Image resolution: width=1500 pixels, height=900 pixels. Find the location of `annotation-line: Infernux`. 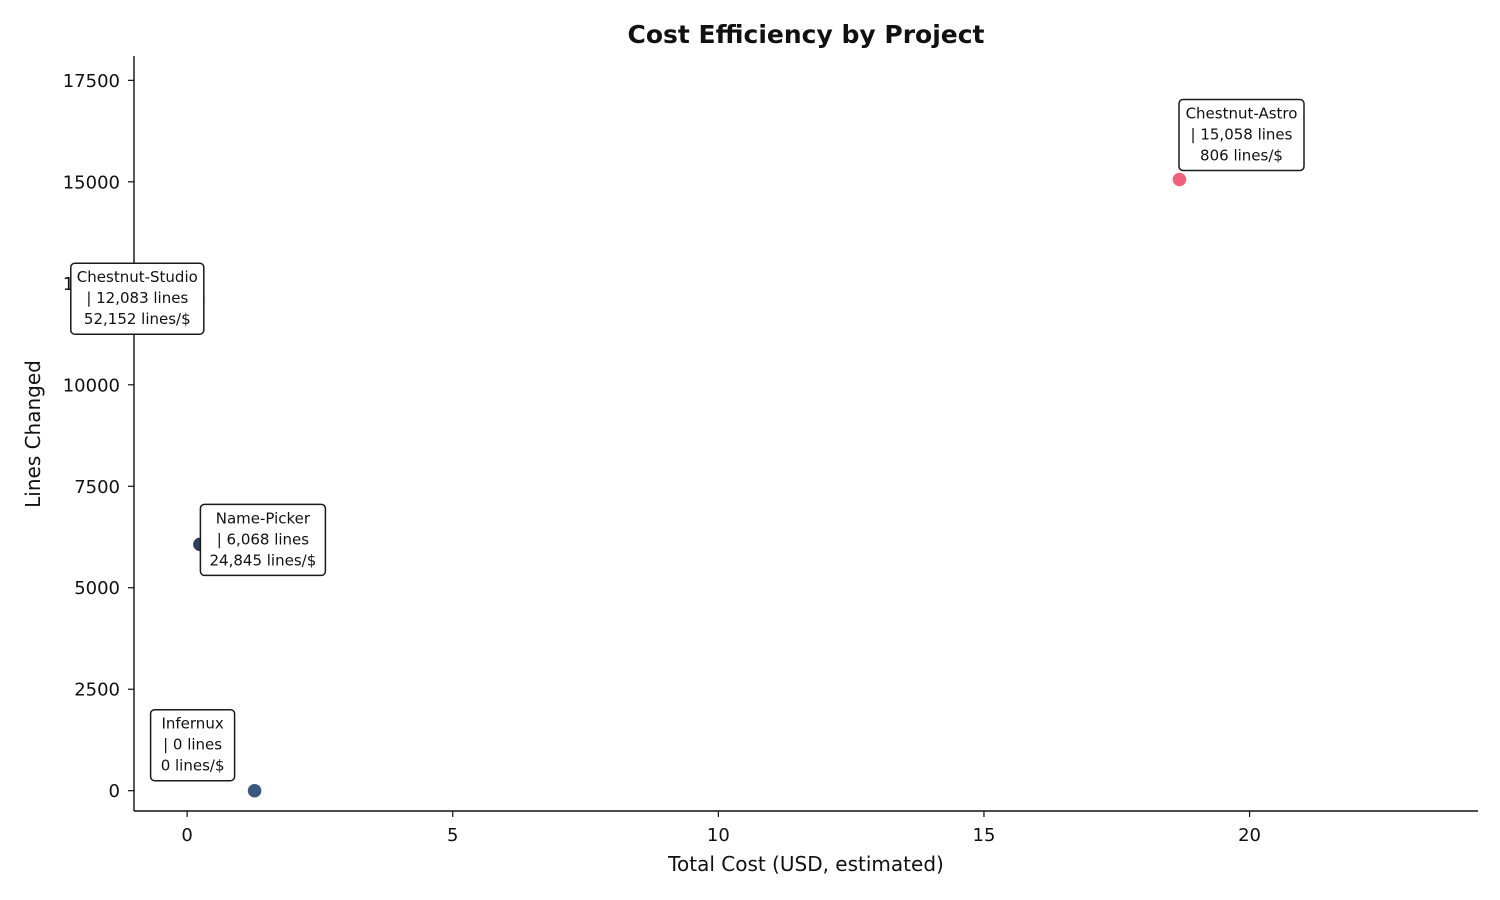

annotation-line: Infernux is located at coordinates (192, 724).